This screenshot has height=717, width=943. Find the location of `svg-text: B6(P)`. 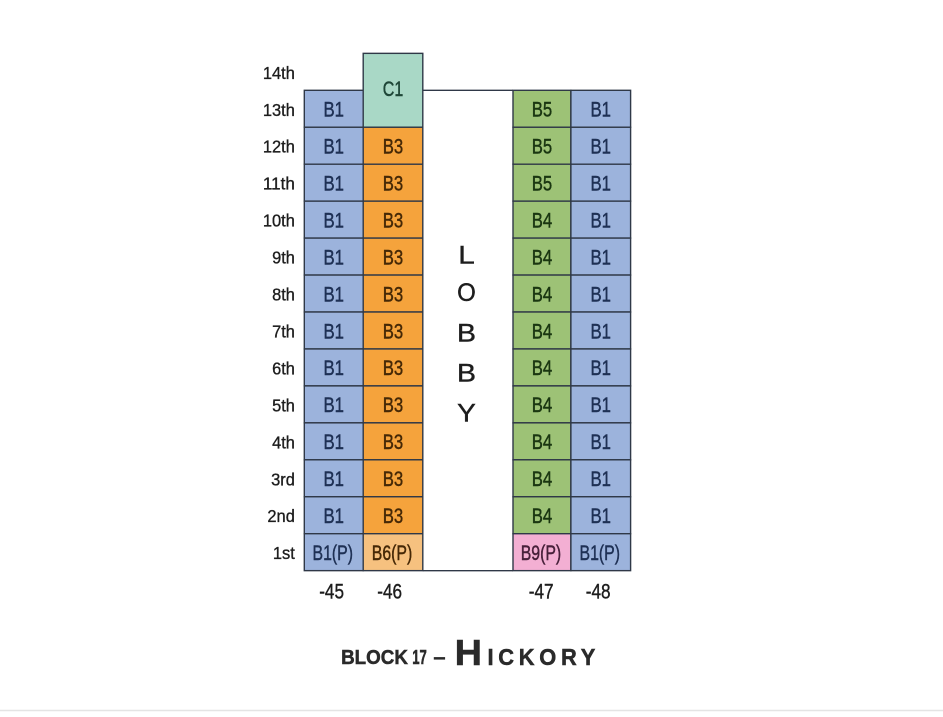

svg-text: B6(P) is located at coordinates (392, 553).